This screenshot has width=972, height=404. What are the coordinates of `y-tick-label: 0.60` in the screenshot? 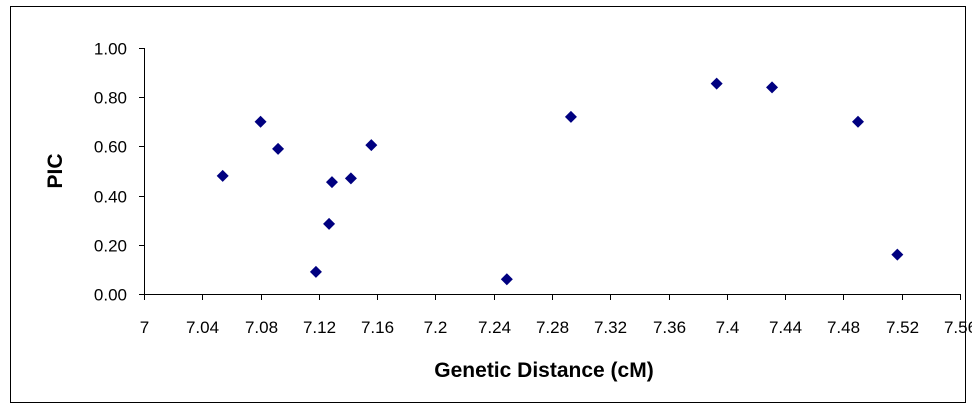 It's located at (110, 147).